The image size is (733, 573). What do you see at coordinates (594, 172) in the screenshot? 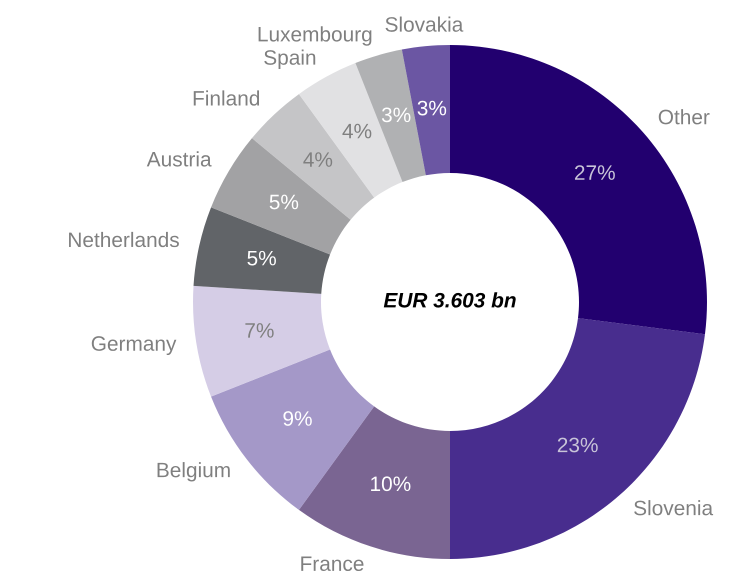
I see `data-label: 27%` at bounding box center [594, 172].